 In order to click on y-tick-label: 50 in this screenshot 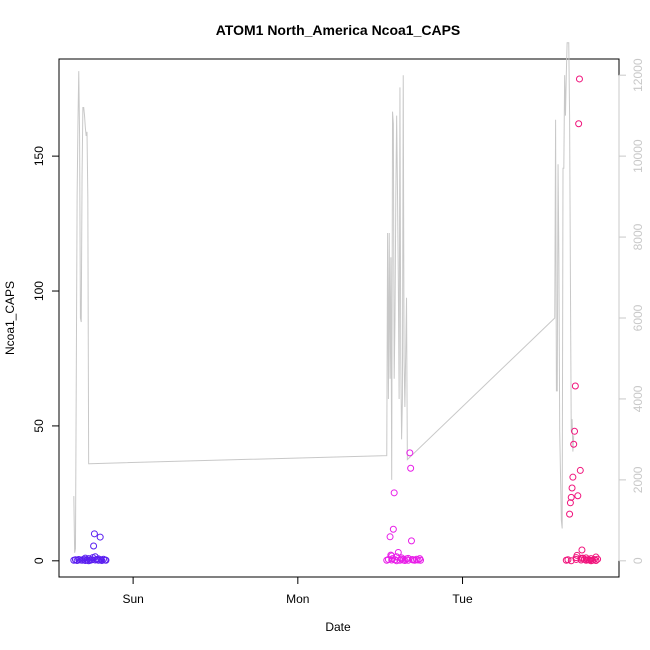, I will do `click(39, 426)`.